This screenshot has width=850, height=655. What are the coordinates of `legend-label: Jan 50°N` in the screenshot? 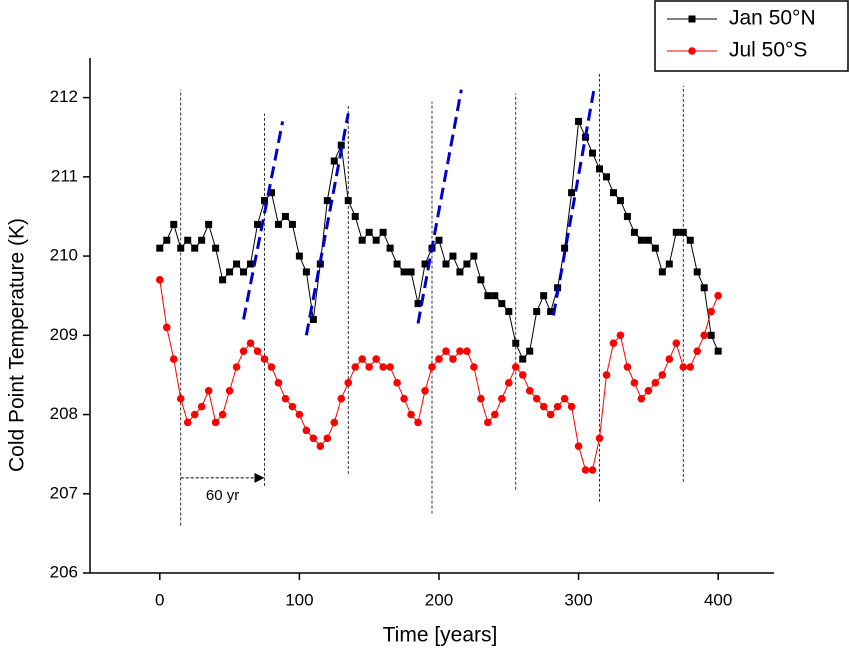 It's located at (772, 18).